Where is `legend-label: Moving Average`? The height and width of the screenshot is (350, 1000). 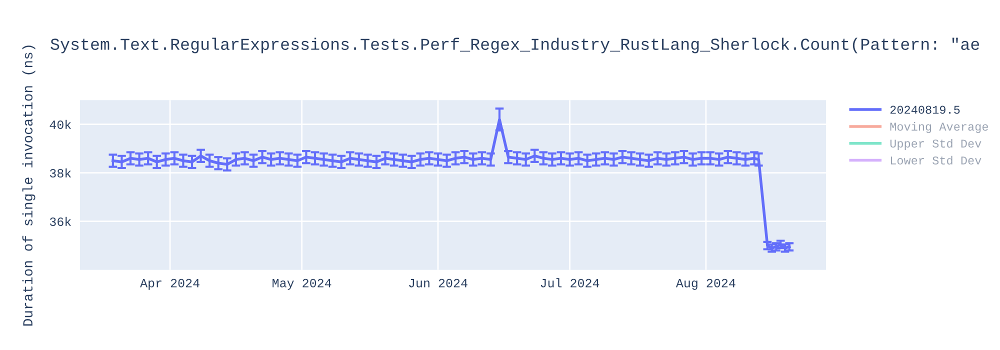
legend-label: Moving Average is located at coordinates (939, 128).